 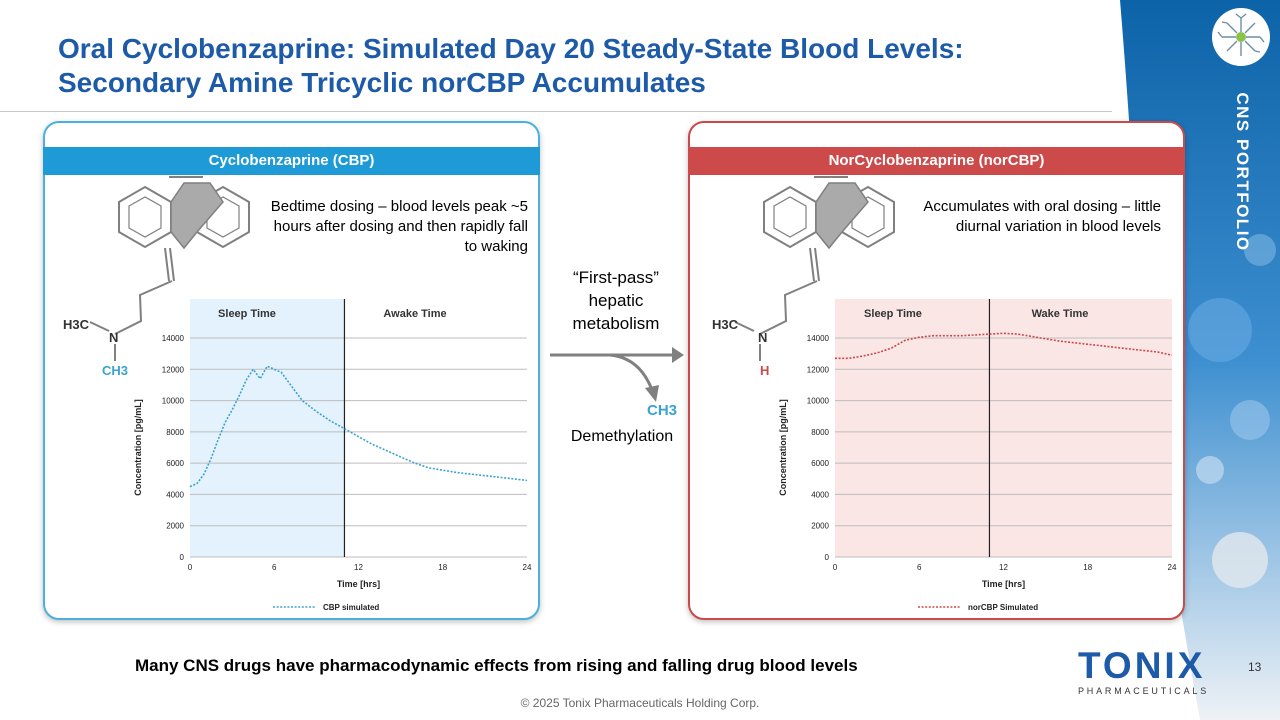 What do you see at coordinates (764, 370) in the screenshot?
I see `hydrogen-label: H` at bounding box center [764, 370].